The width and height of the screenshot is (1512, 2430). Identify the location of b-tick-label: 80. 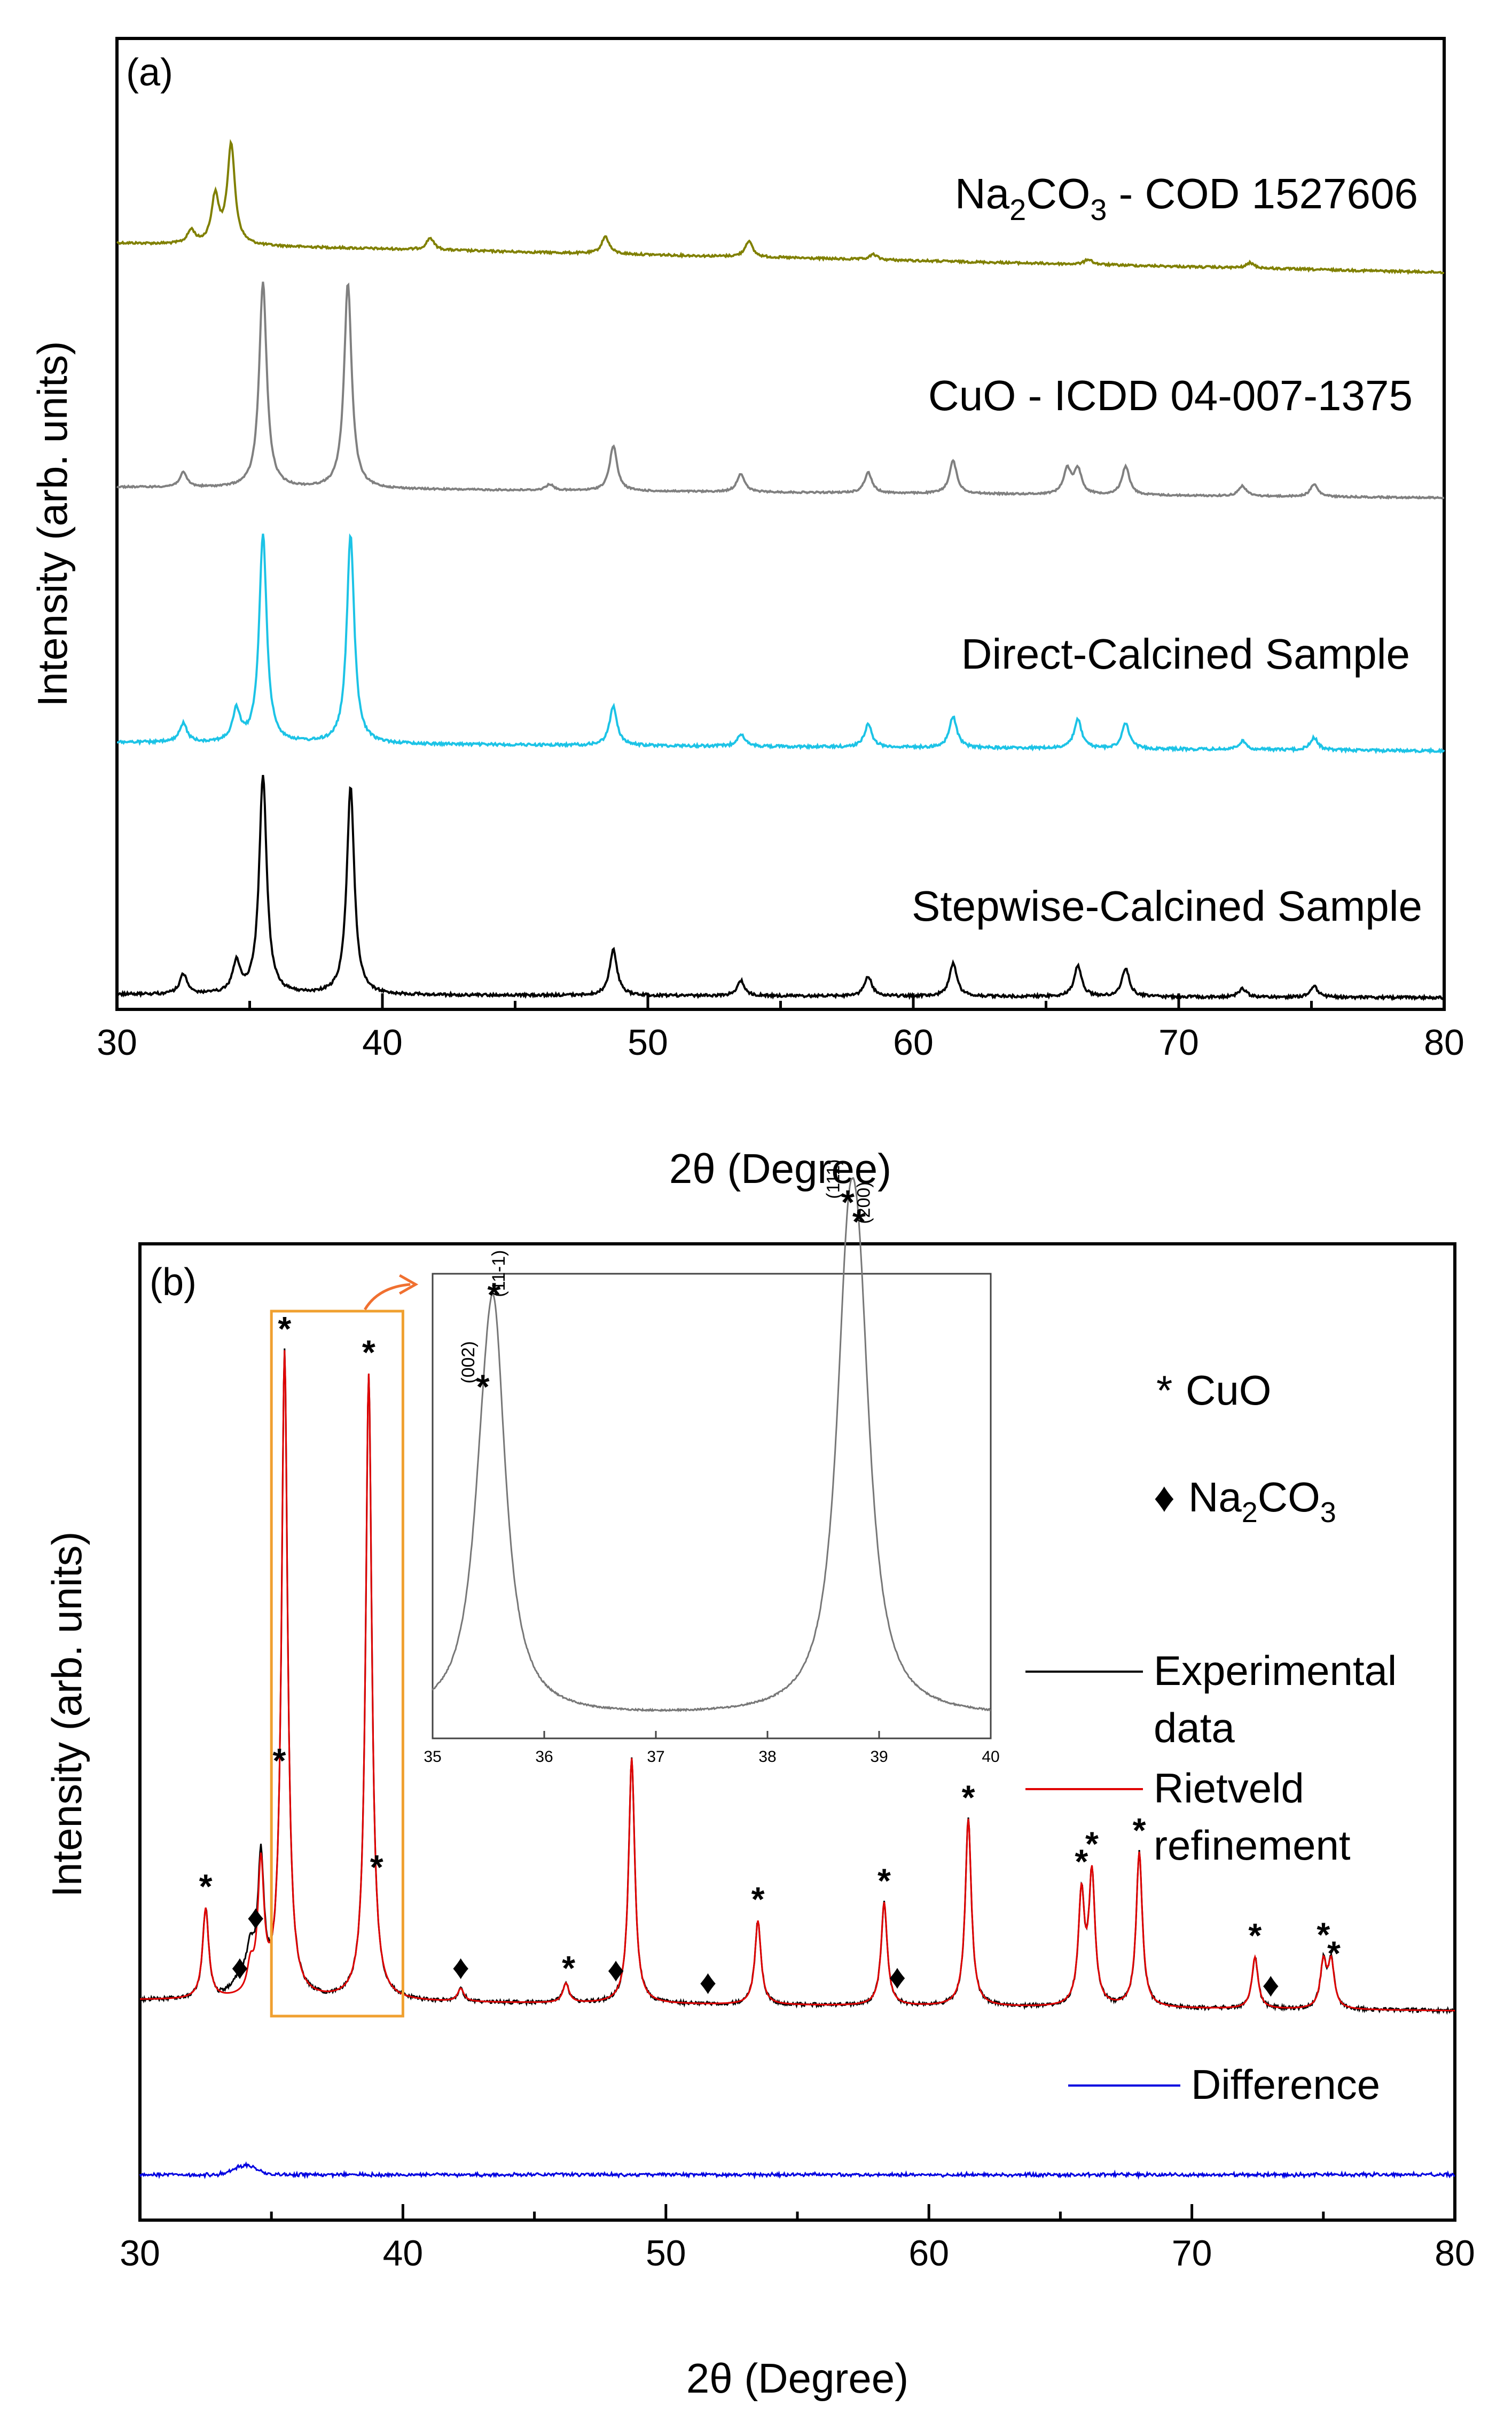
(1455, 2253).